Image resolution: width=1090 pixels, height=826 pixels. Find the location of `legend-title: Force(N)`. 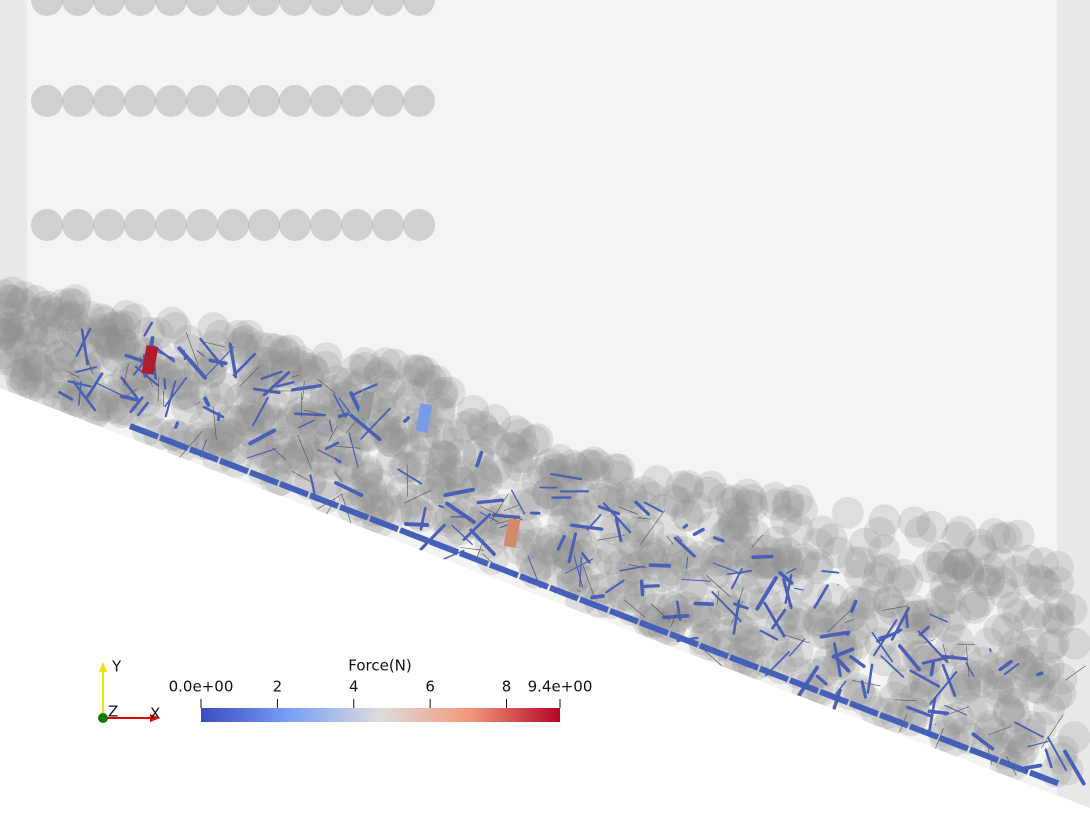

legend-title: Force(N) is located at coordinates (380, 666).